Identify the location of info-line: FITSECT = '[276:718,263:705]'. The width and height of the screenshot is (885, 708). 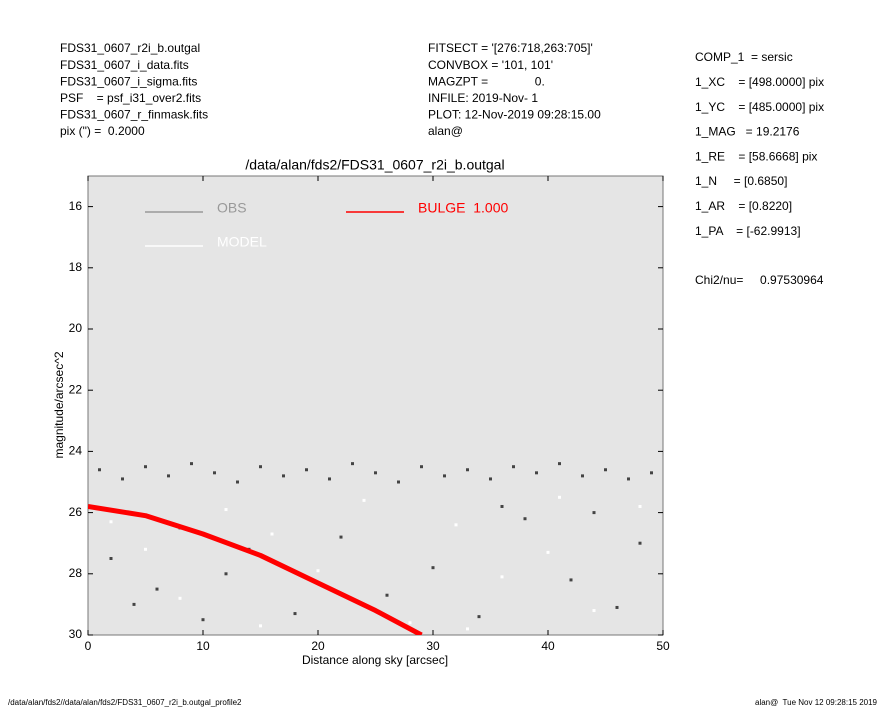
(510, 48).